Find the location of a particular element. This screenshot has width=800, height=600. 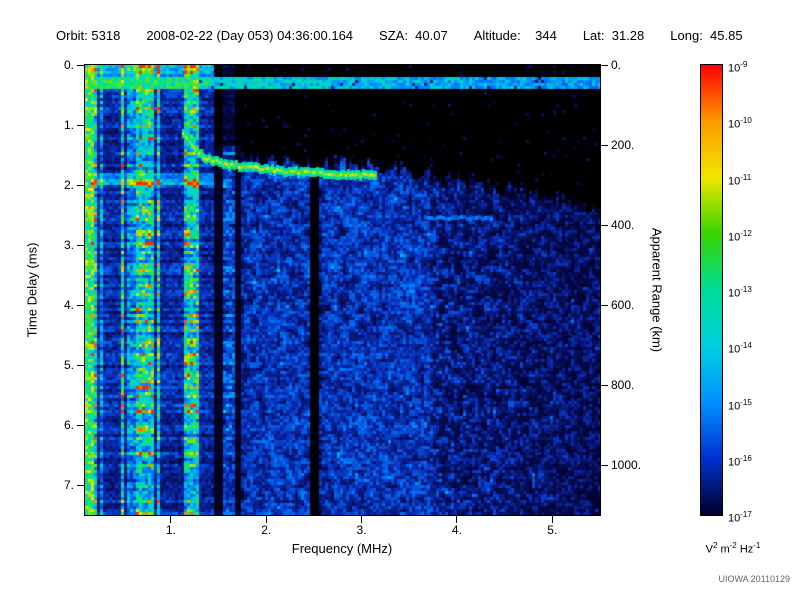

colorbar-tick-label: 10-14 is located at coordinates (740, 348).